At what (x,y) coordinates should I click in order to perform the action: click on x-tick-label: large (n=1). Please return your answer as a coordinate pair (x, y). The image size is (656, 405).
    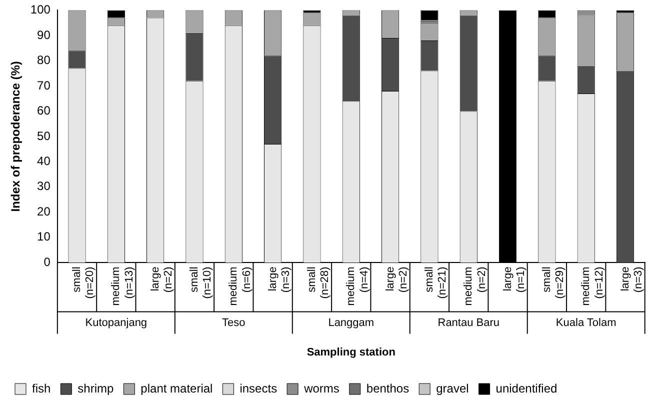
    Looking at the image, I should click on (515, 279).